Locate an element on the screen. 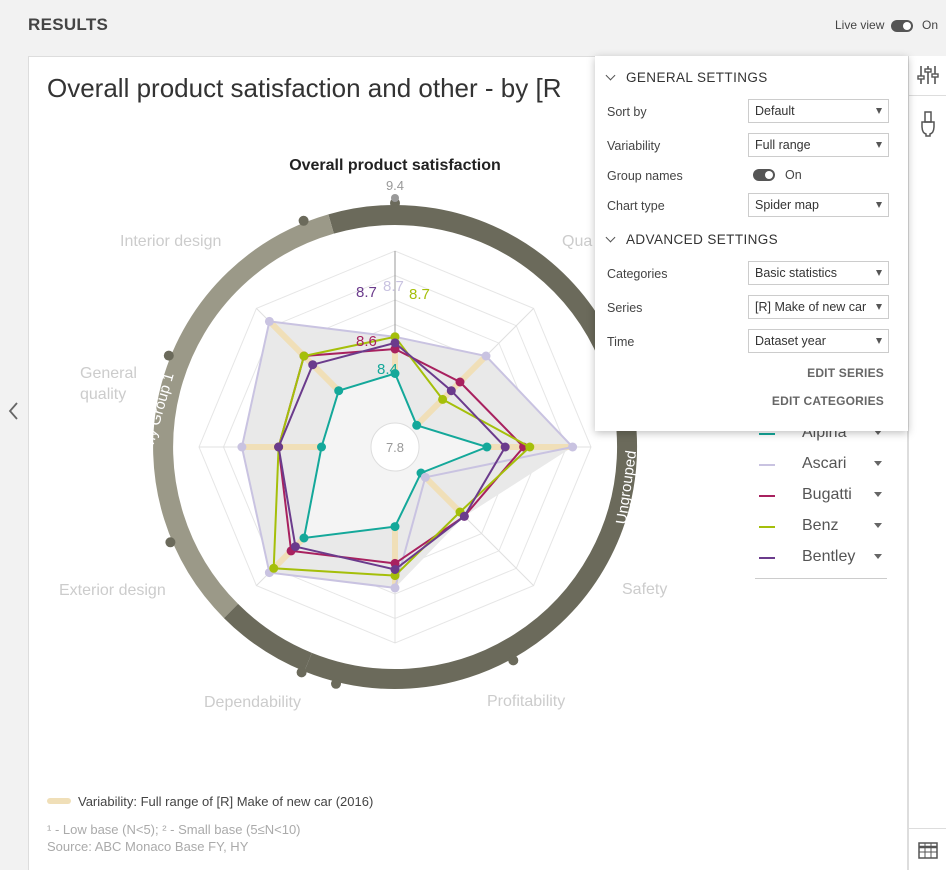  variability-swatch is located at coordinates (59, 801).